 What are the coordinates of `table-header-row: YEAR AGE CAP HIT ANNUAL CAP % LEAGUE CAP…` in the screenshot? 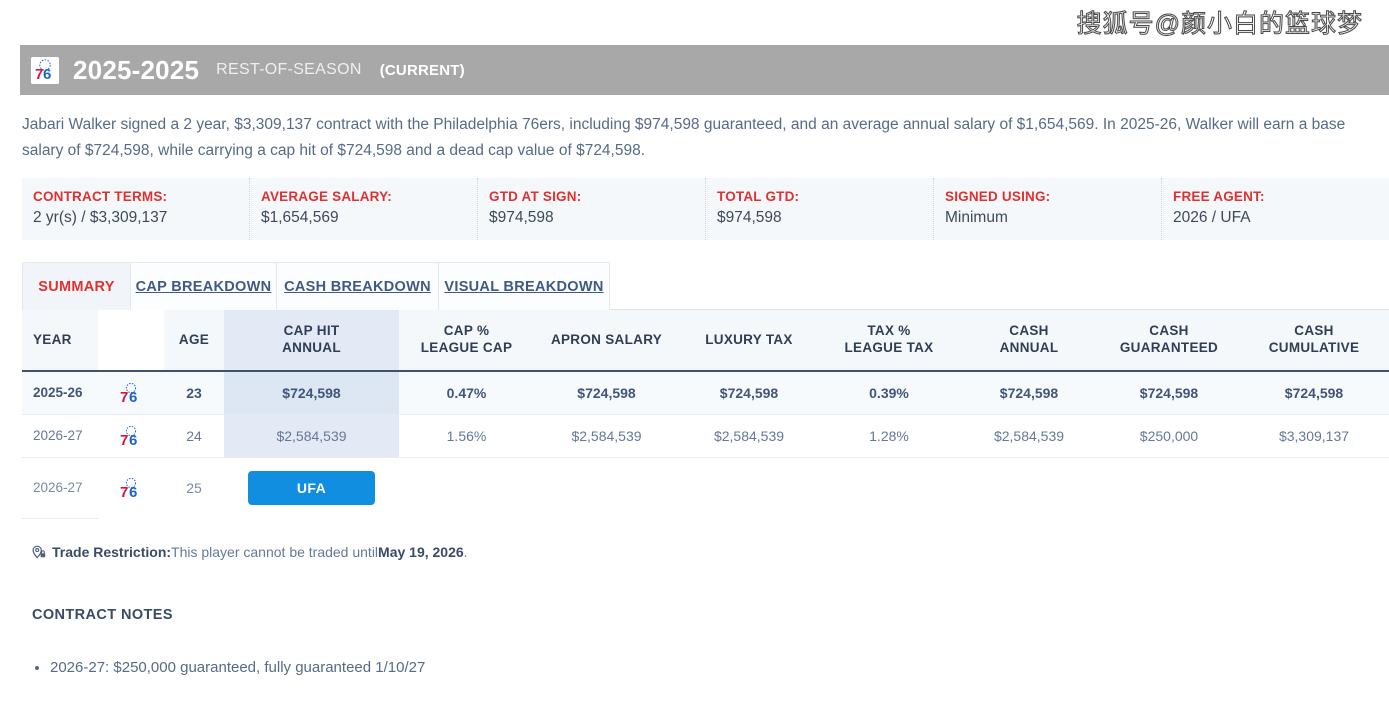 It's located at (705, 341).